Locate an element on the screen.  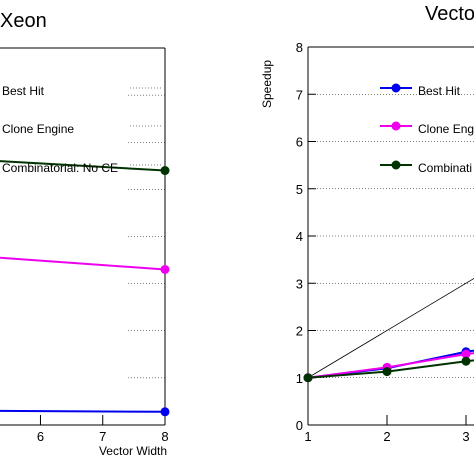
right-series-lines is located at coordinates (388, 330).